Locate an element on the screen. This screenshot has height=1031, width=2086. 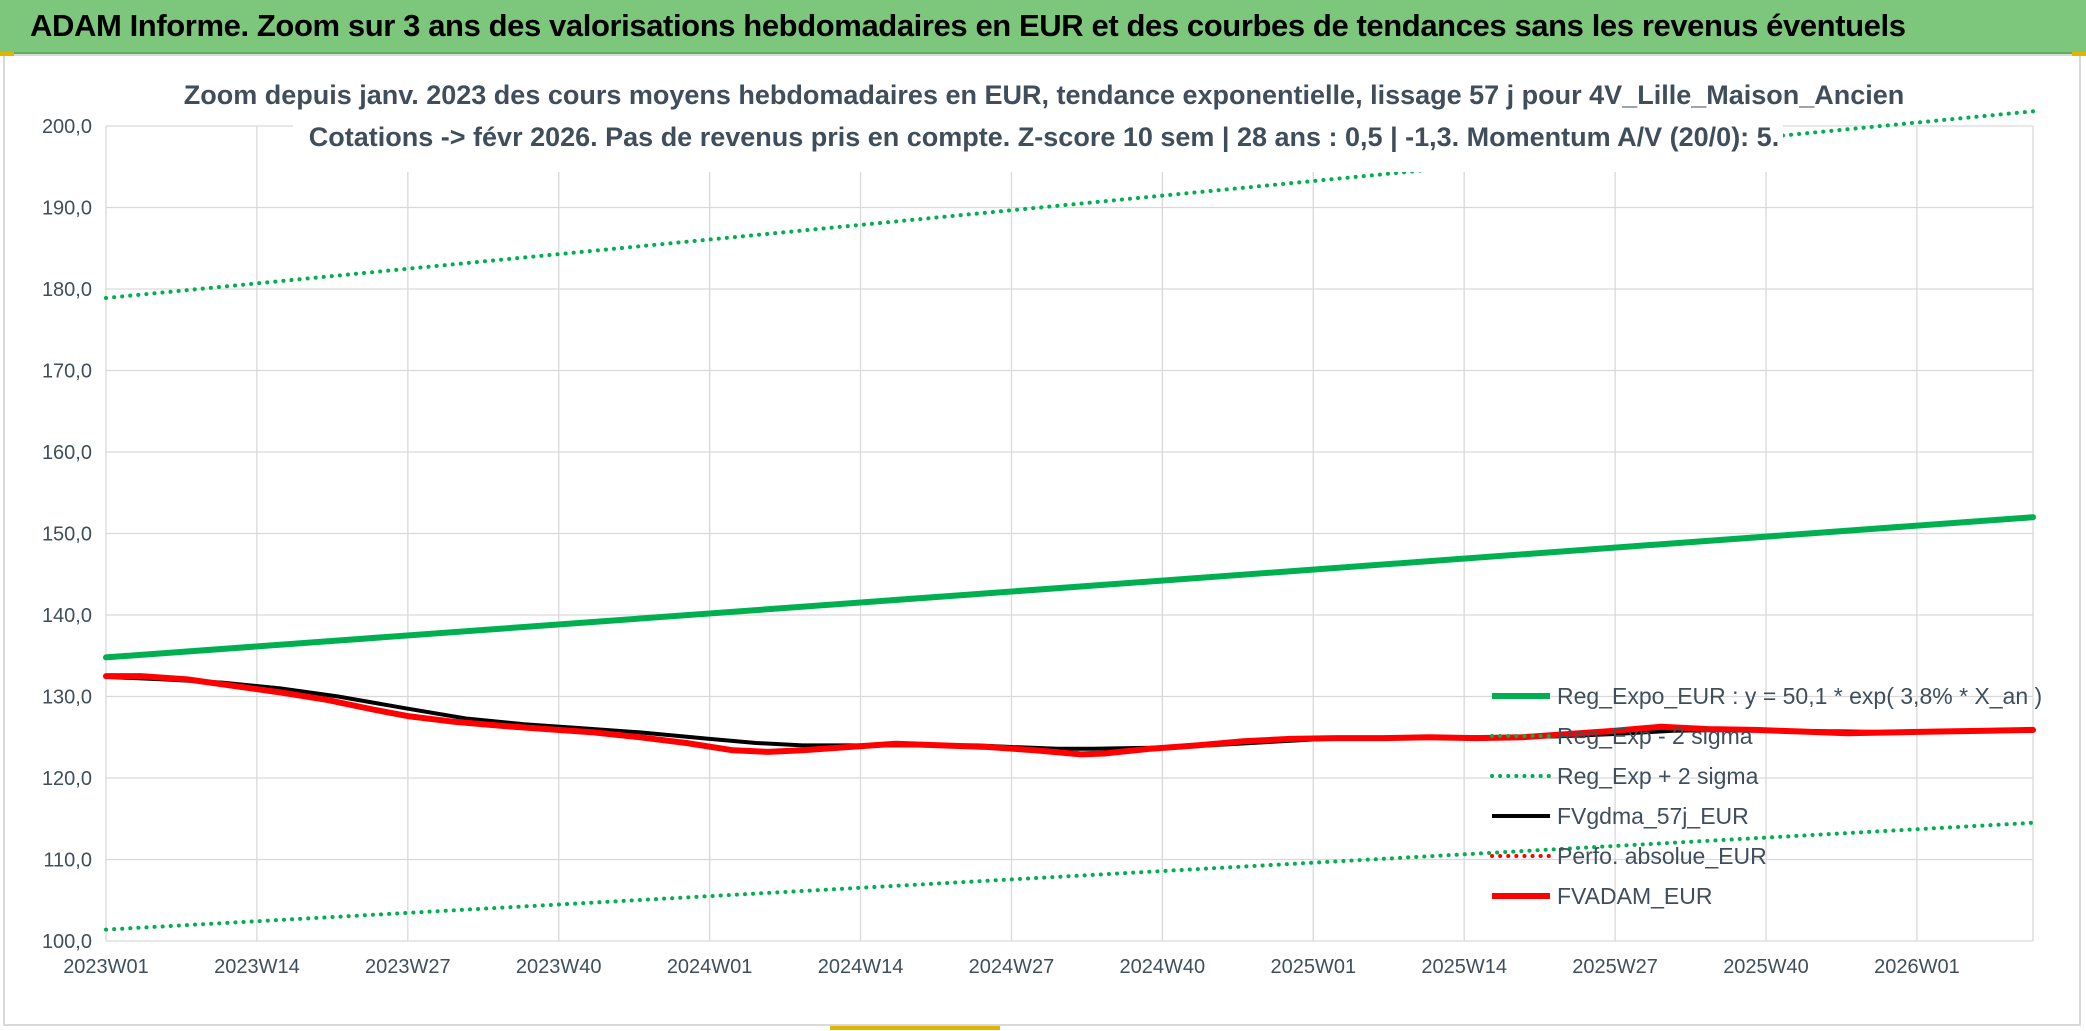
legend-label: FVADAM_EUR is located at coordinates (1635, 896).